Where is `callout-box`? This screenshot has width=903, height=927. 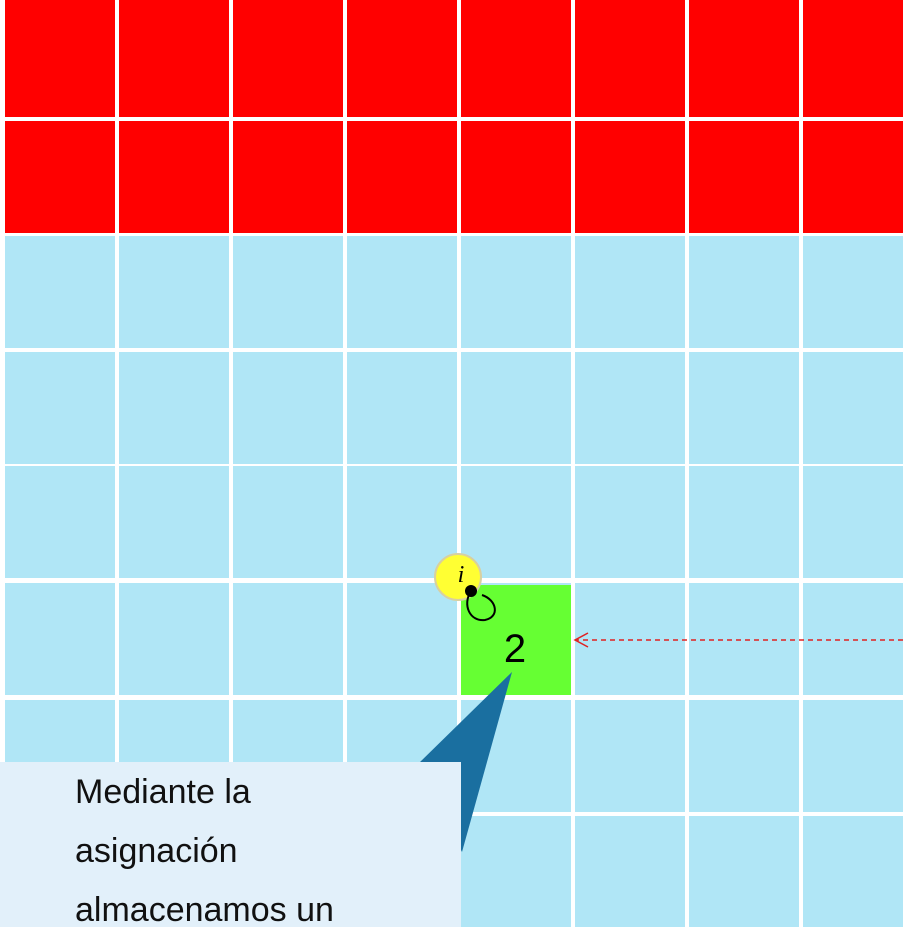
callout-box is located at coordinates (230, 844).